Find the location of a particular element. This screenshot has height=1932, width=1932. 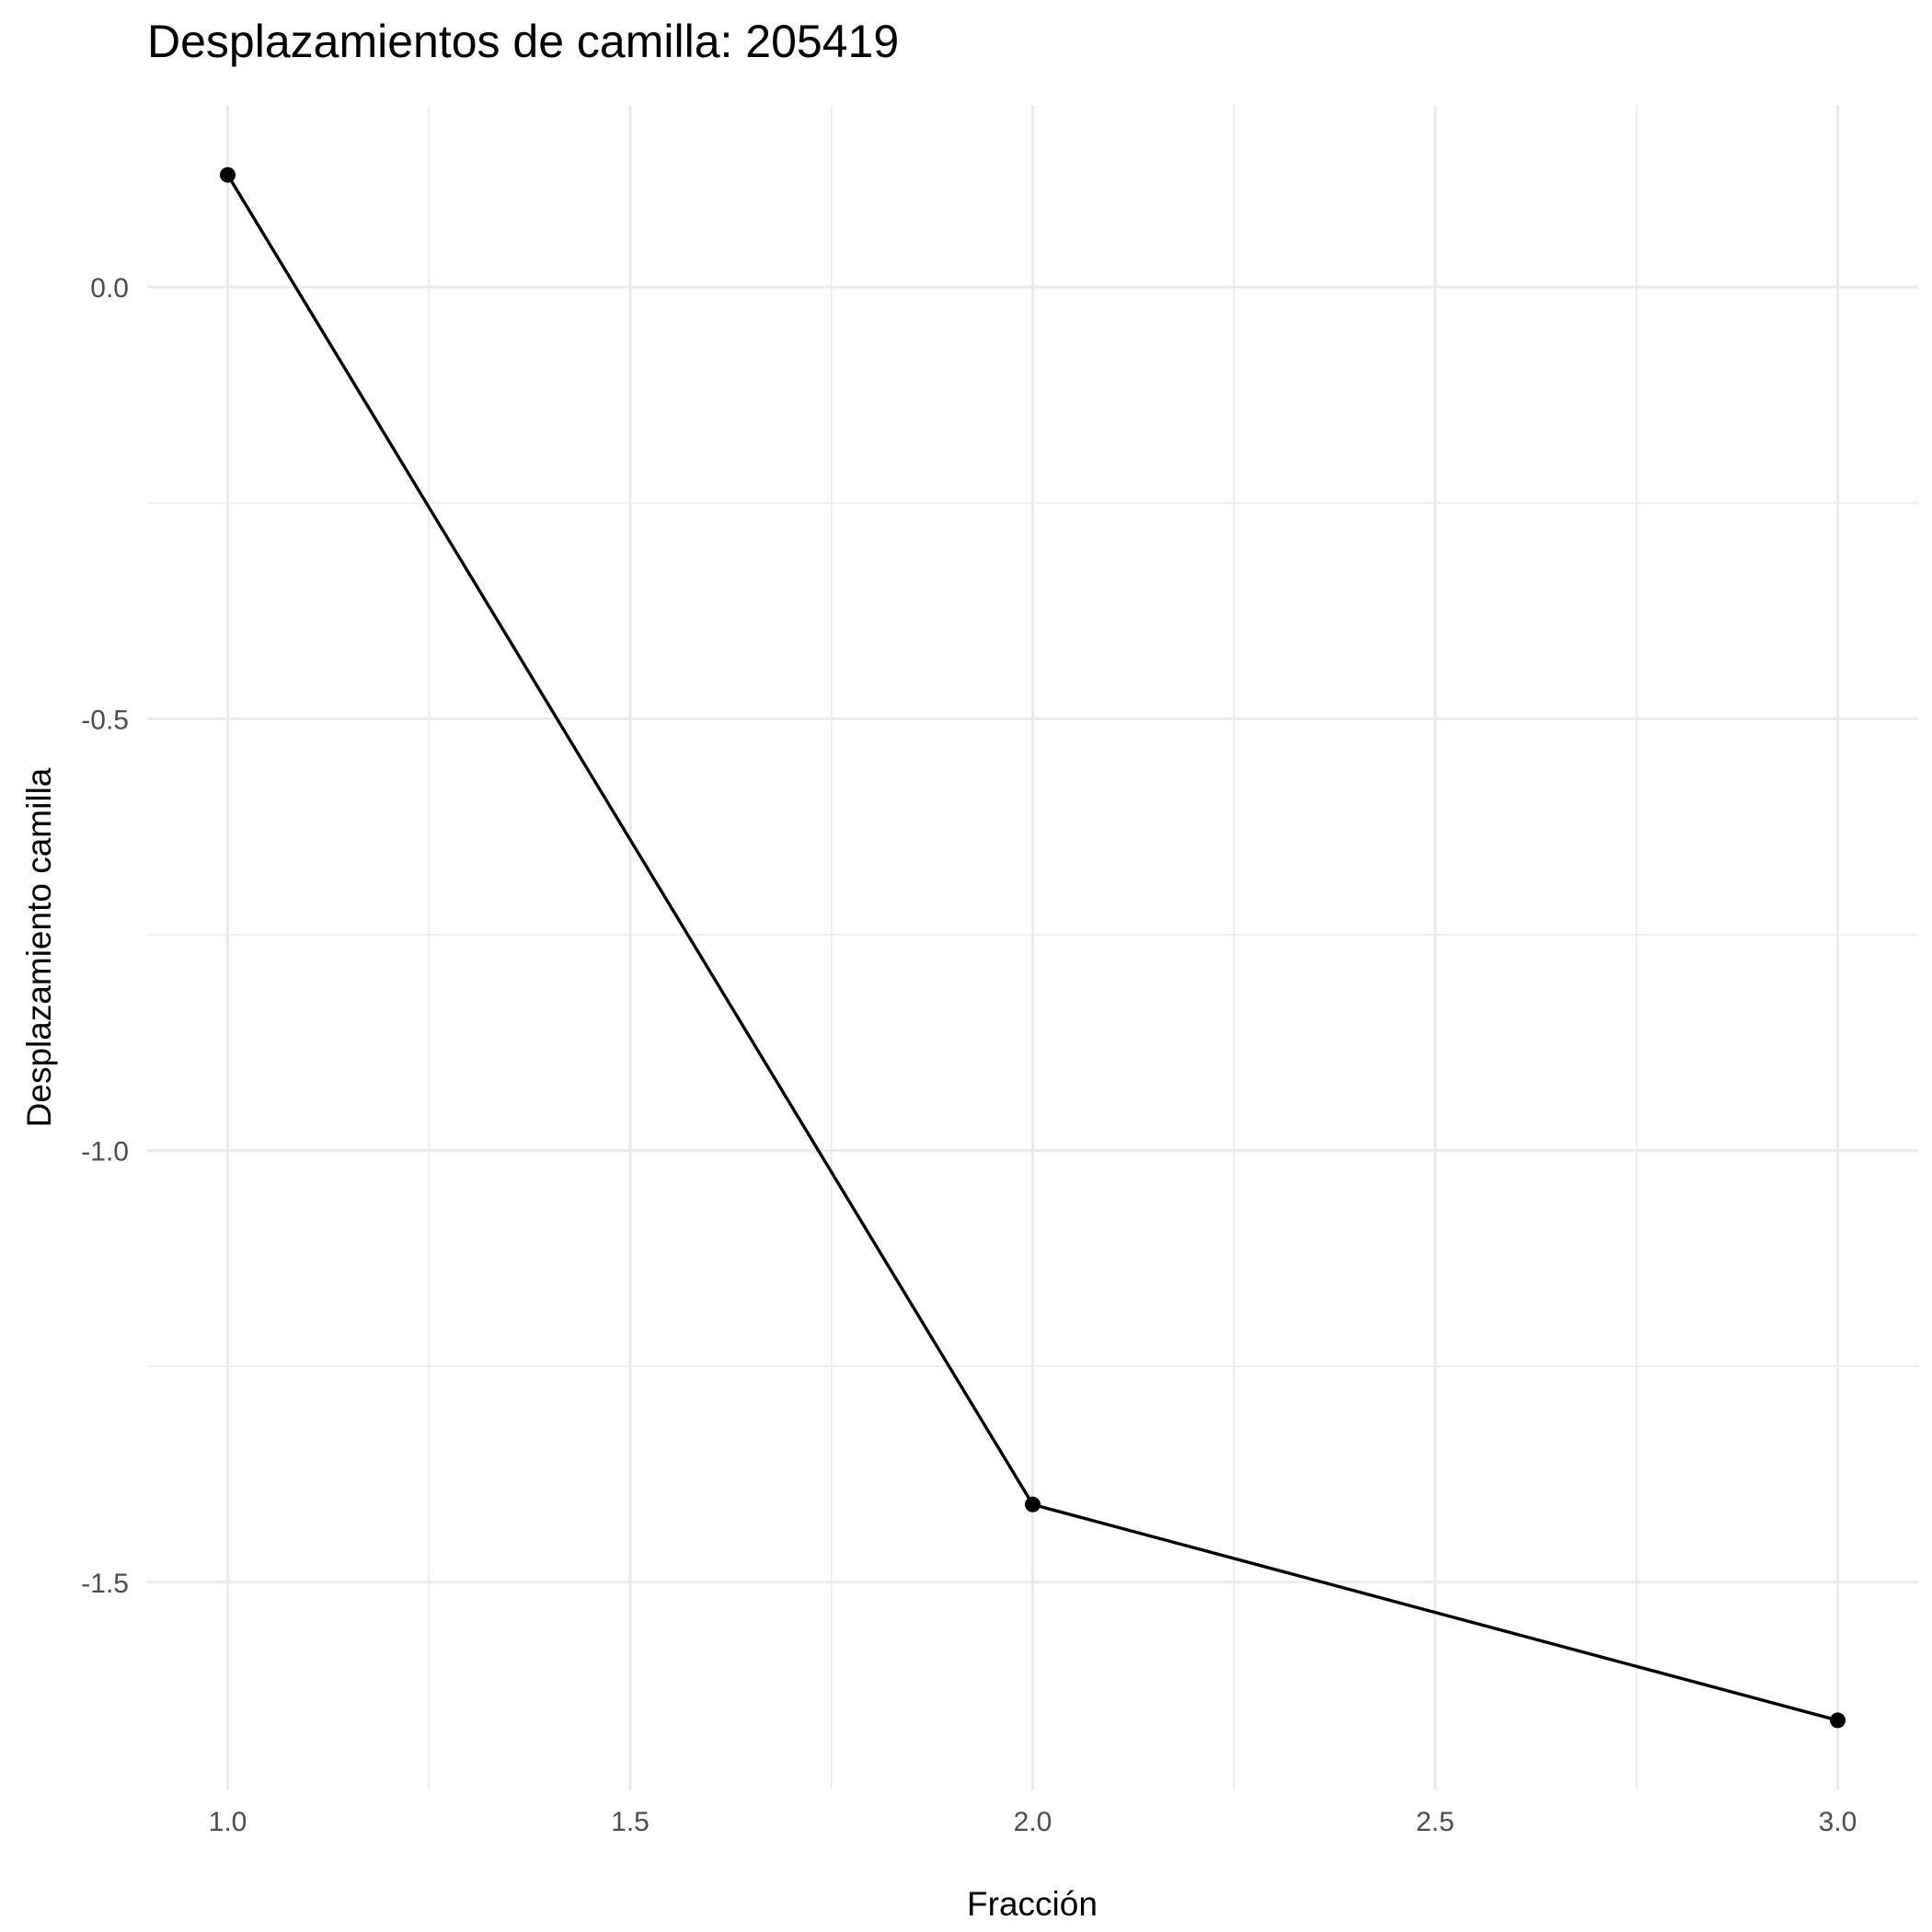

y-tick-label: -1.5 is located at coordinates (105, 1584).